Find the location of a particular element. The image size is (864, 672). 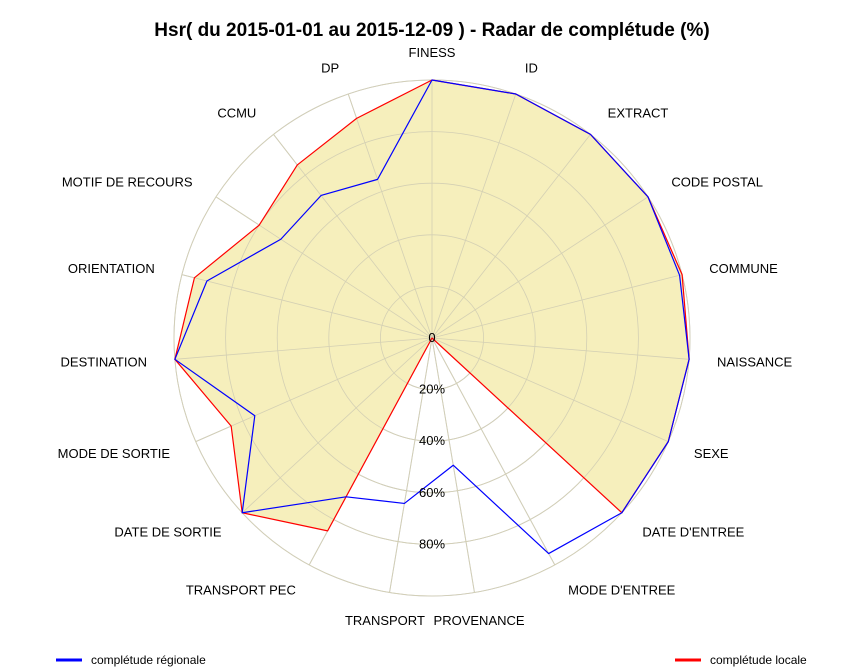

legend-label-regionale: complétude régionale is located at coordinates (148, 660).